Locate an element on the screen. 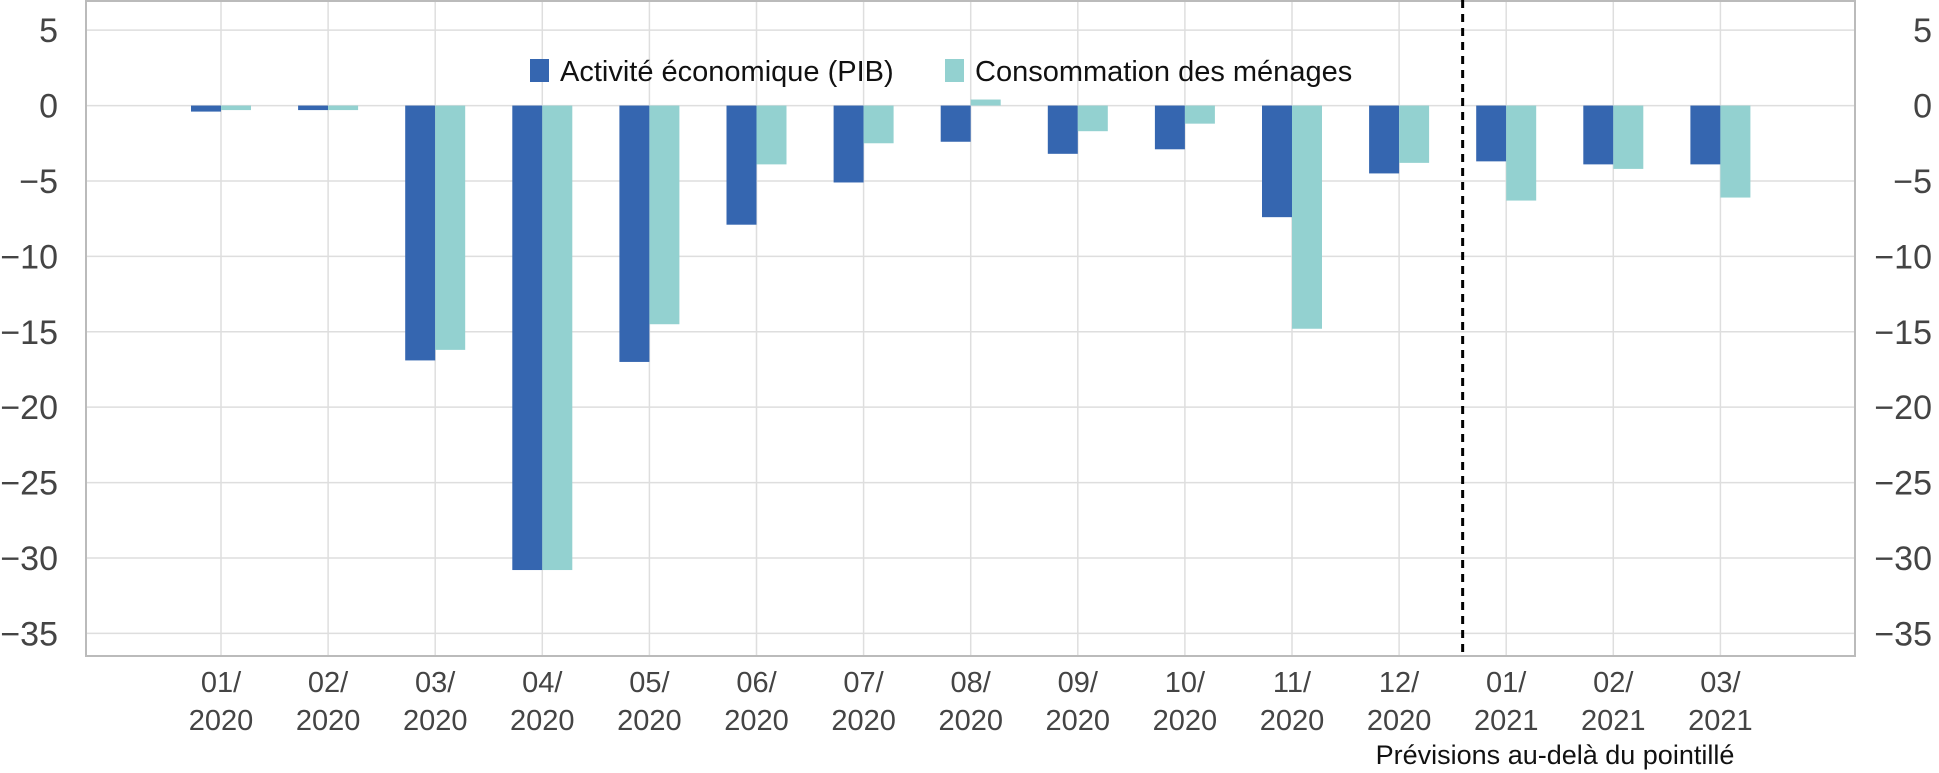  legend-label-consommation: Consommation des ménages is located at coordinates (1163, 72).